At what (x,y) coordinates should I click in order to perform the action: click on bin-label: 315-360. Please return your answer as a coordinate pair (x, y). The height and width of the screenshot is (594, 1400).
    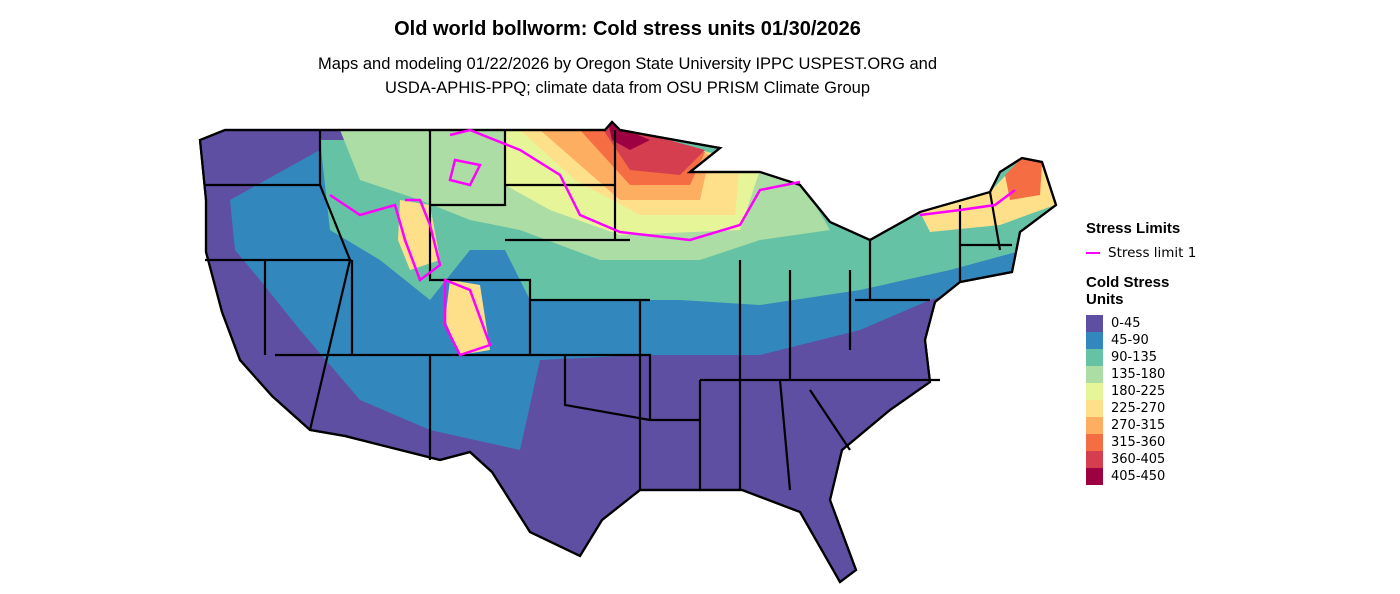
    Looking at the image, I should click on (1138, 442).